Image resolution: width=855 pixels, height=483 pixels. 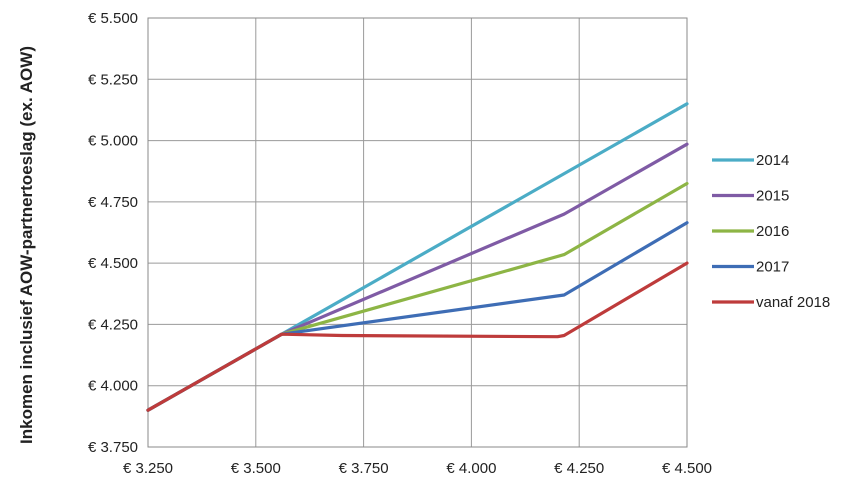 I want to click on x-tick-label: € 3.250, so click(x=148, y=468).